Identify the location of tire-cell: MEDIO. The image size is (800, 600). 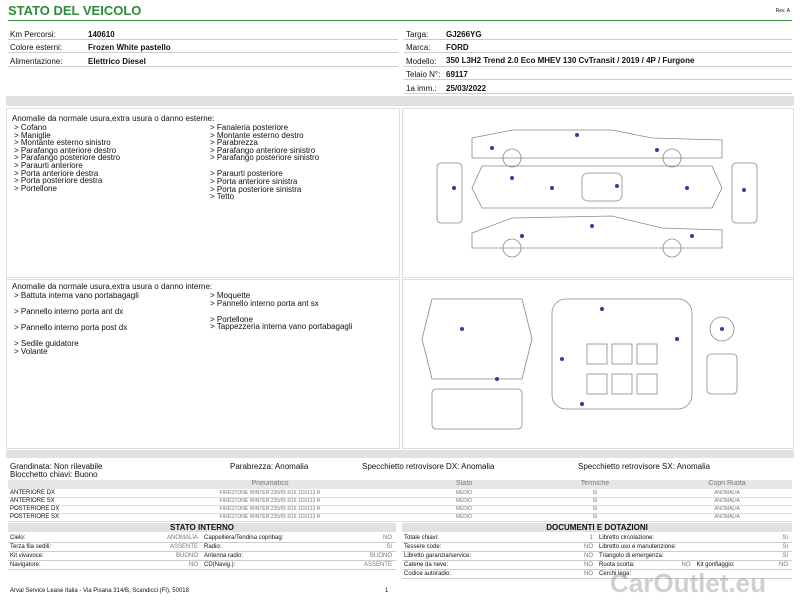
(464, 509).